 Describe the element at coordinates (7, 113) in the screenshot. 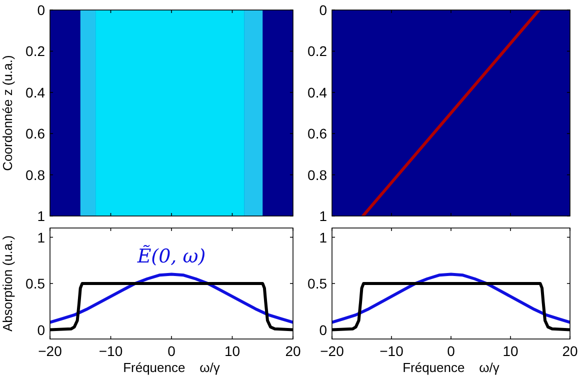

I see `y-axis-title: Coordonnée z (u.a.)` at that location.